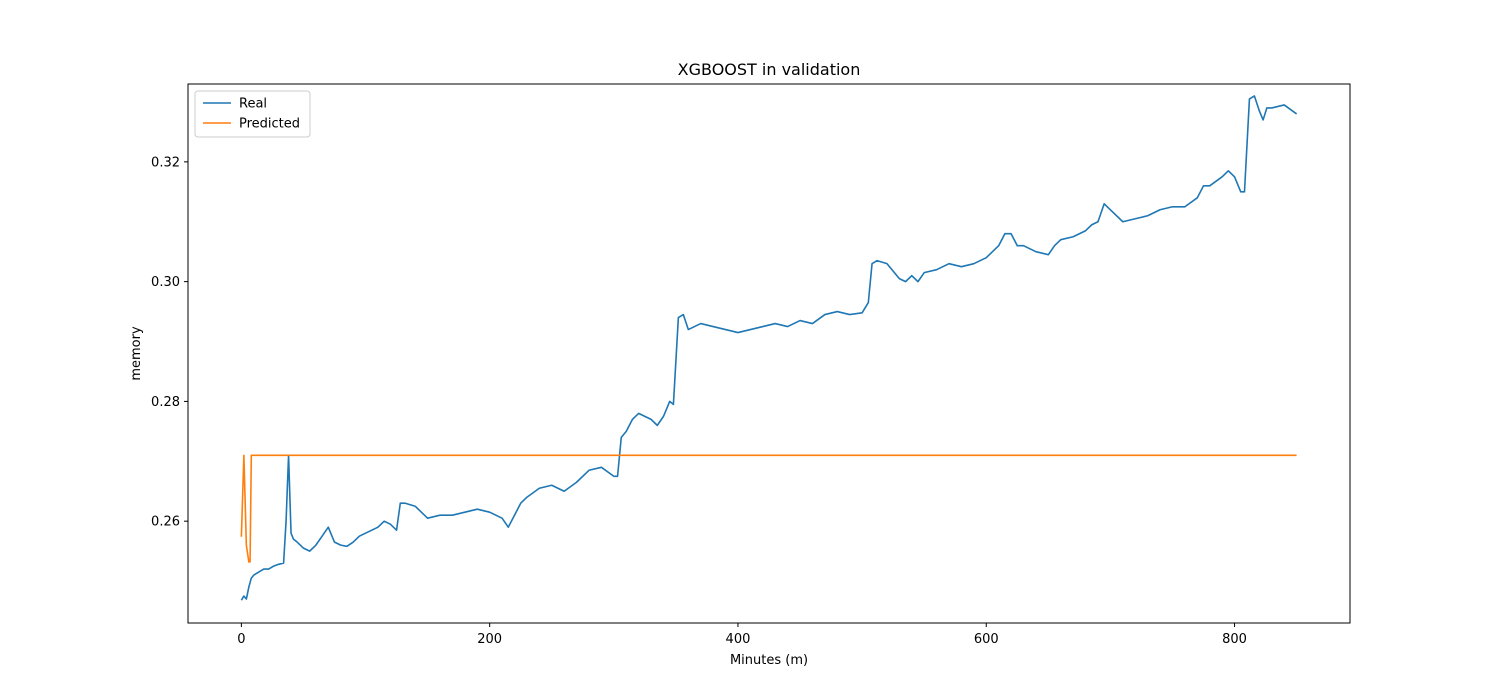 This screenshot has height=700, width=1500. Describe the element at coordinates (1234, 639) in the screenshot. I see `x-tick-label: 800` at that location.